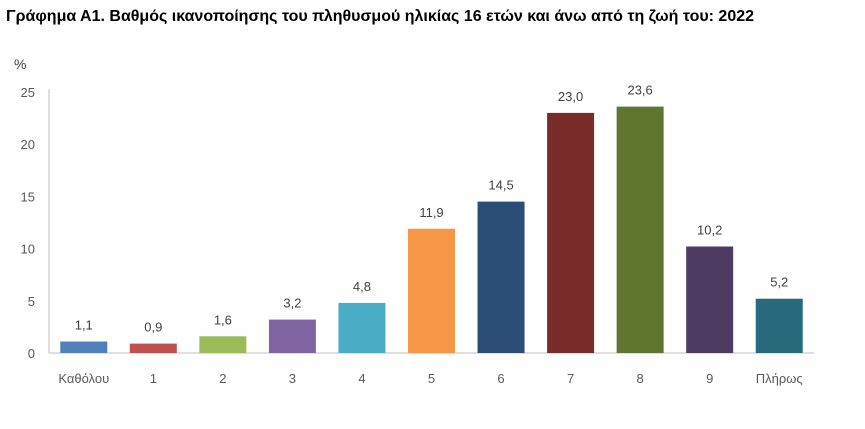 This screenshot has height=429, width=865. What do you see at coordinates (361, 378) in the screenshot?
I see `x-tick-label: 4` at bounding box center [361, 378].